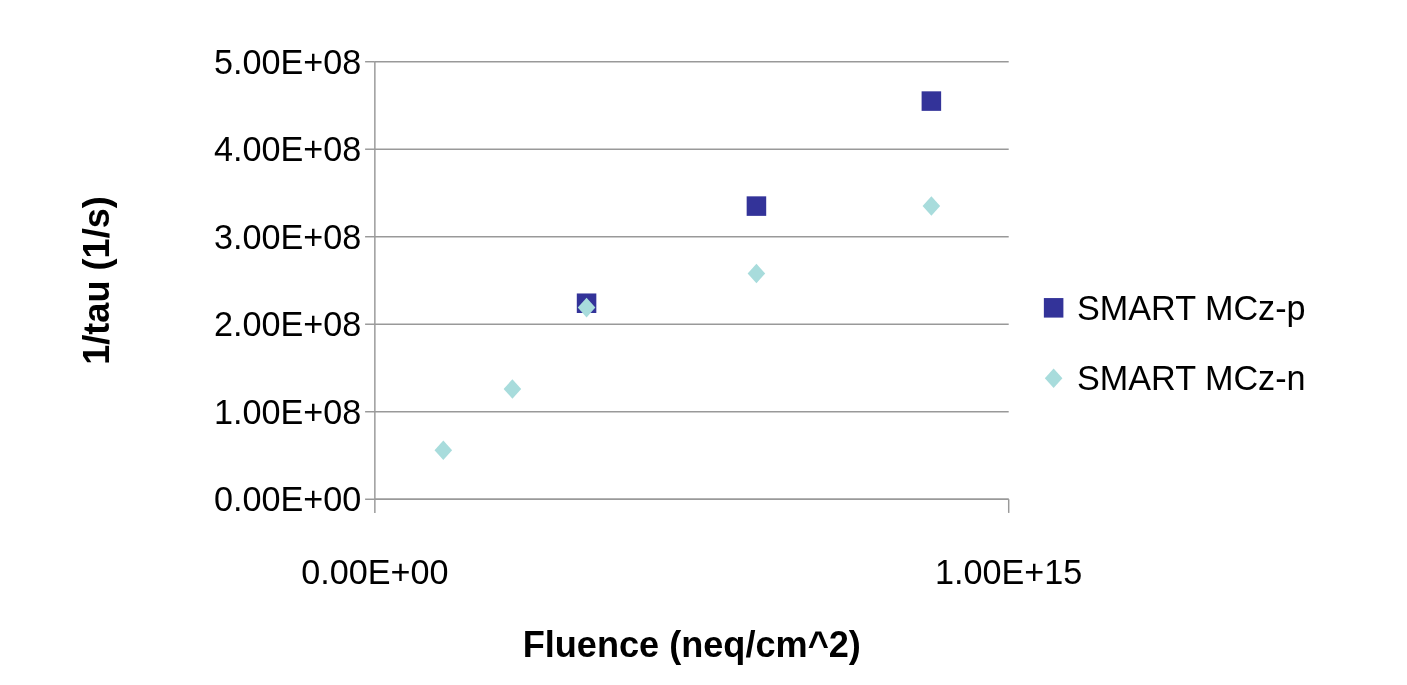 The height and width of the screenshot is (685, 1407). What do you see at coordinates (691, 645) in the screenshot?
I see `x-axis-title: Fluence (neq/cm^2)` at bounding box center [691, 645].